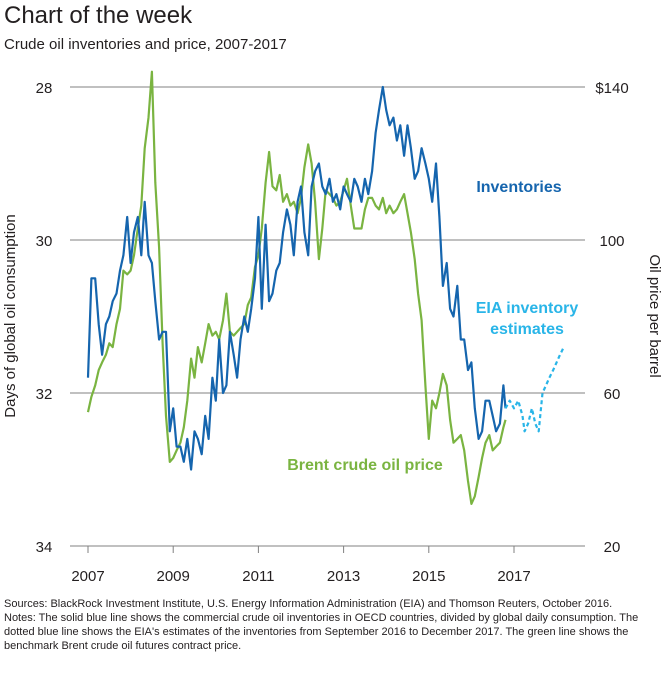  What do you see at coordinates (612, 394) in the screenshot?
I see `right-tick-label: 60` at bounding box center [612, 394].